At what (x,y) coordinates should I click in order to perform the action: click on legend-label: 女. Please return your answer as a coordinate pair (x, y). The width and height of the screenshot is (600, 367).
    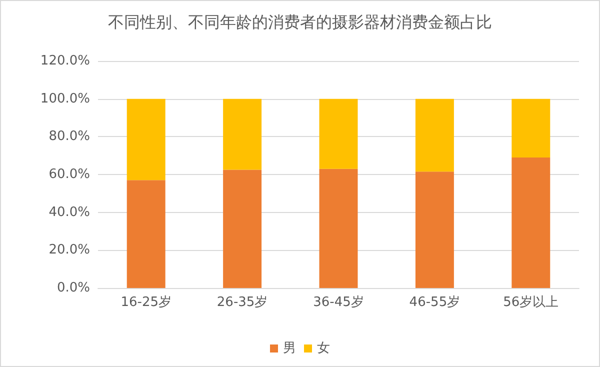
    Looking at the image, I should click on (323, 348).